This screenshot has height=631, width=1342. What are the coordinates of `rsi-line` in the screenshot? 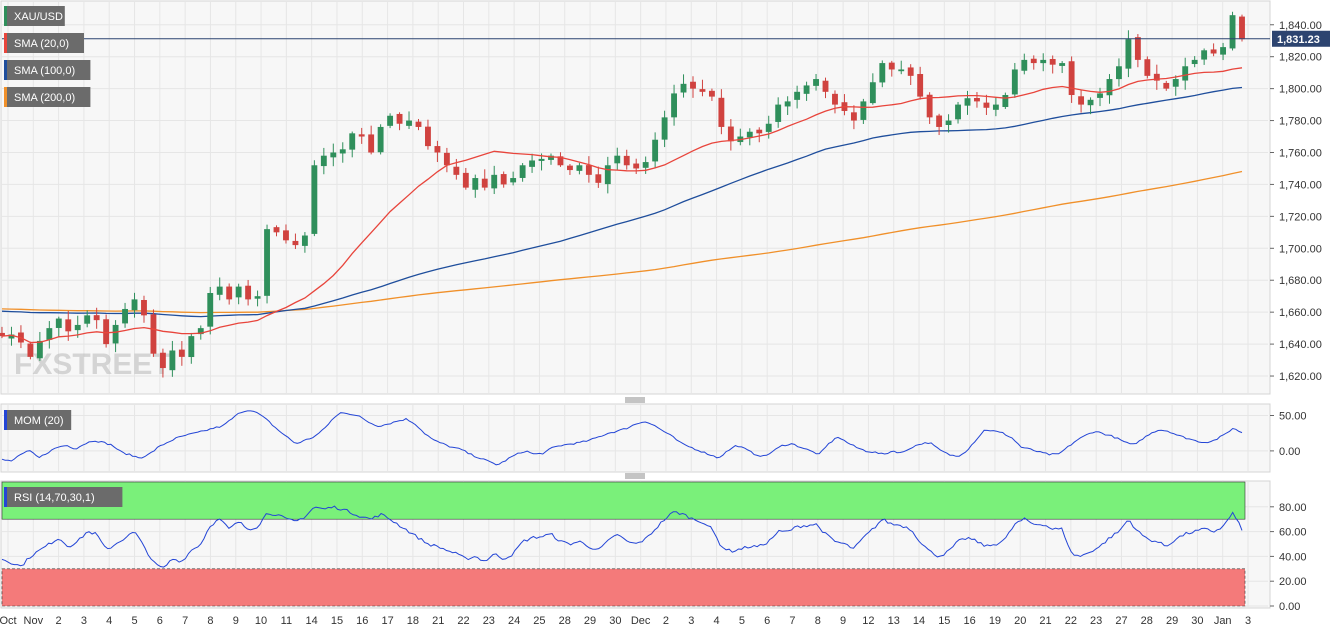 It's located at (622, 536).